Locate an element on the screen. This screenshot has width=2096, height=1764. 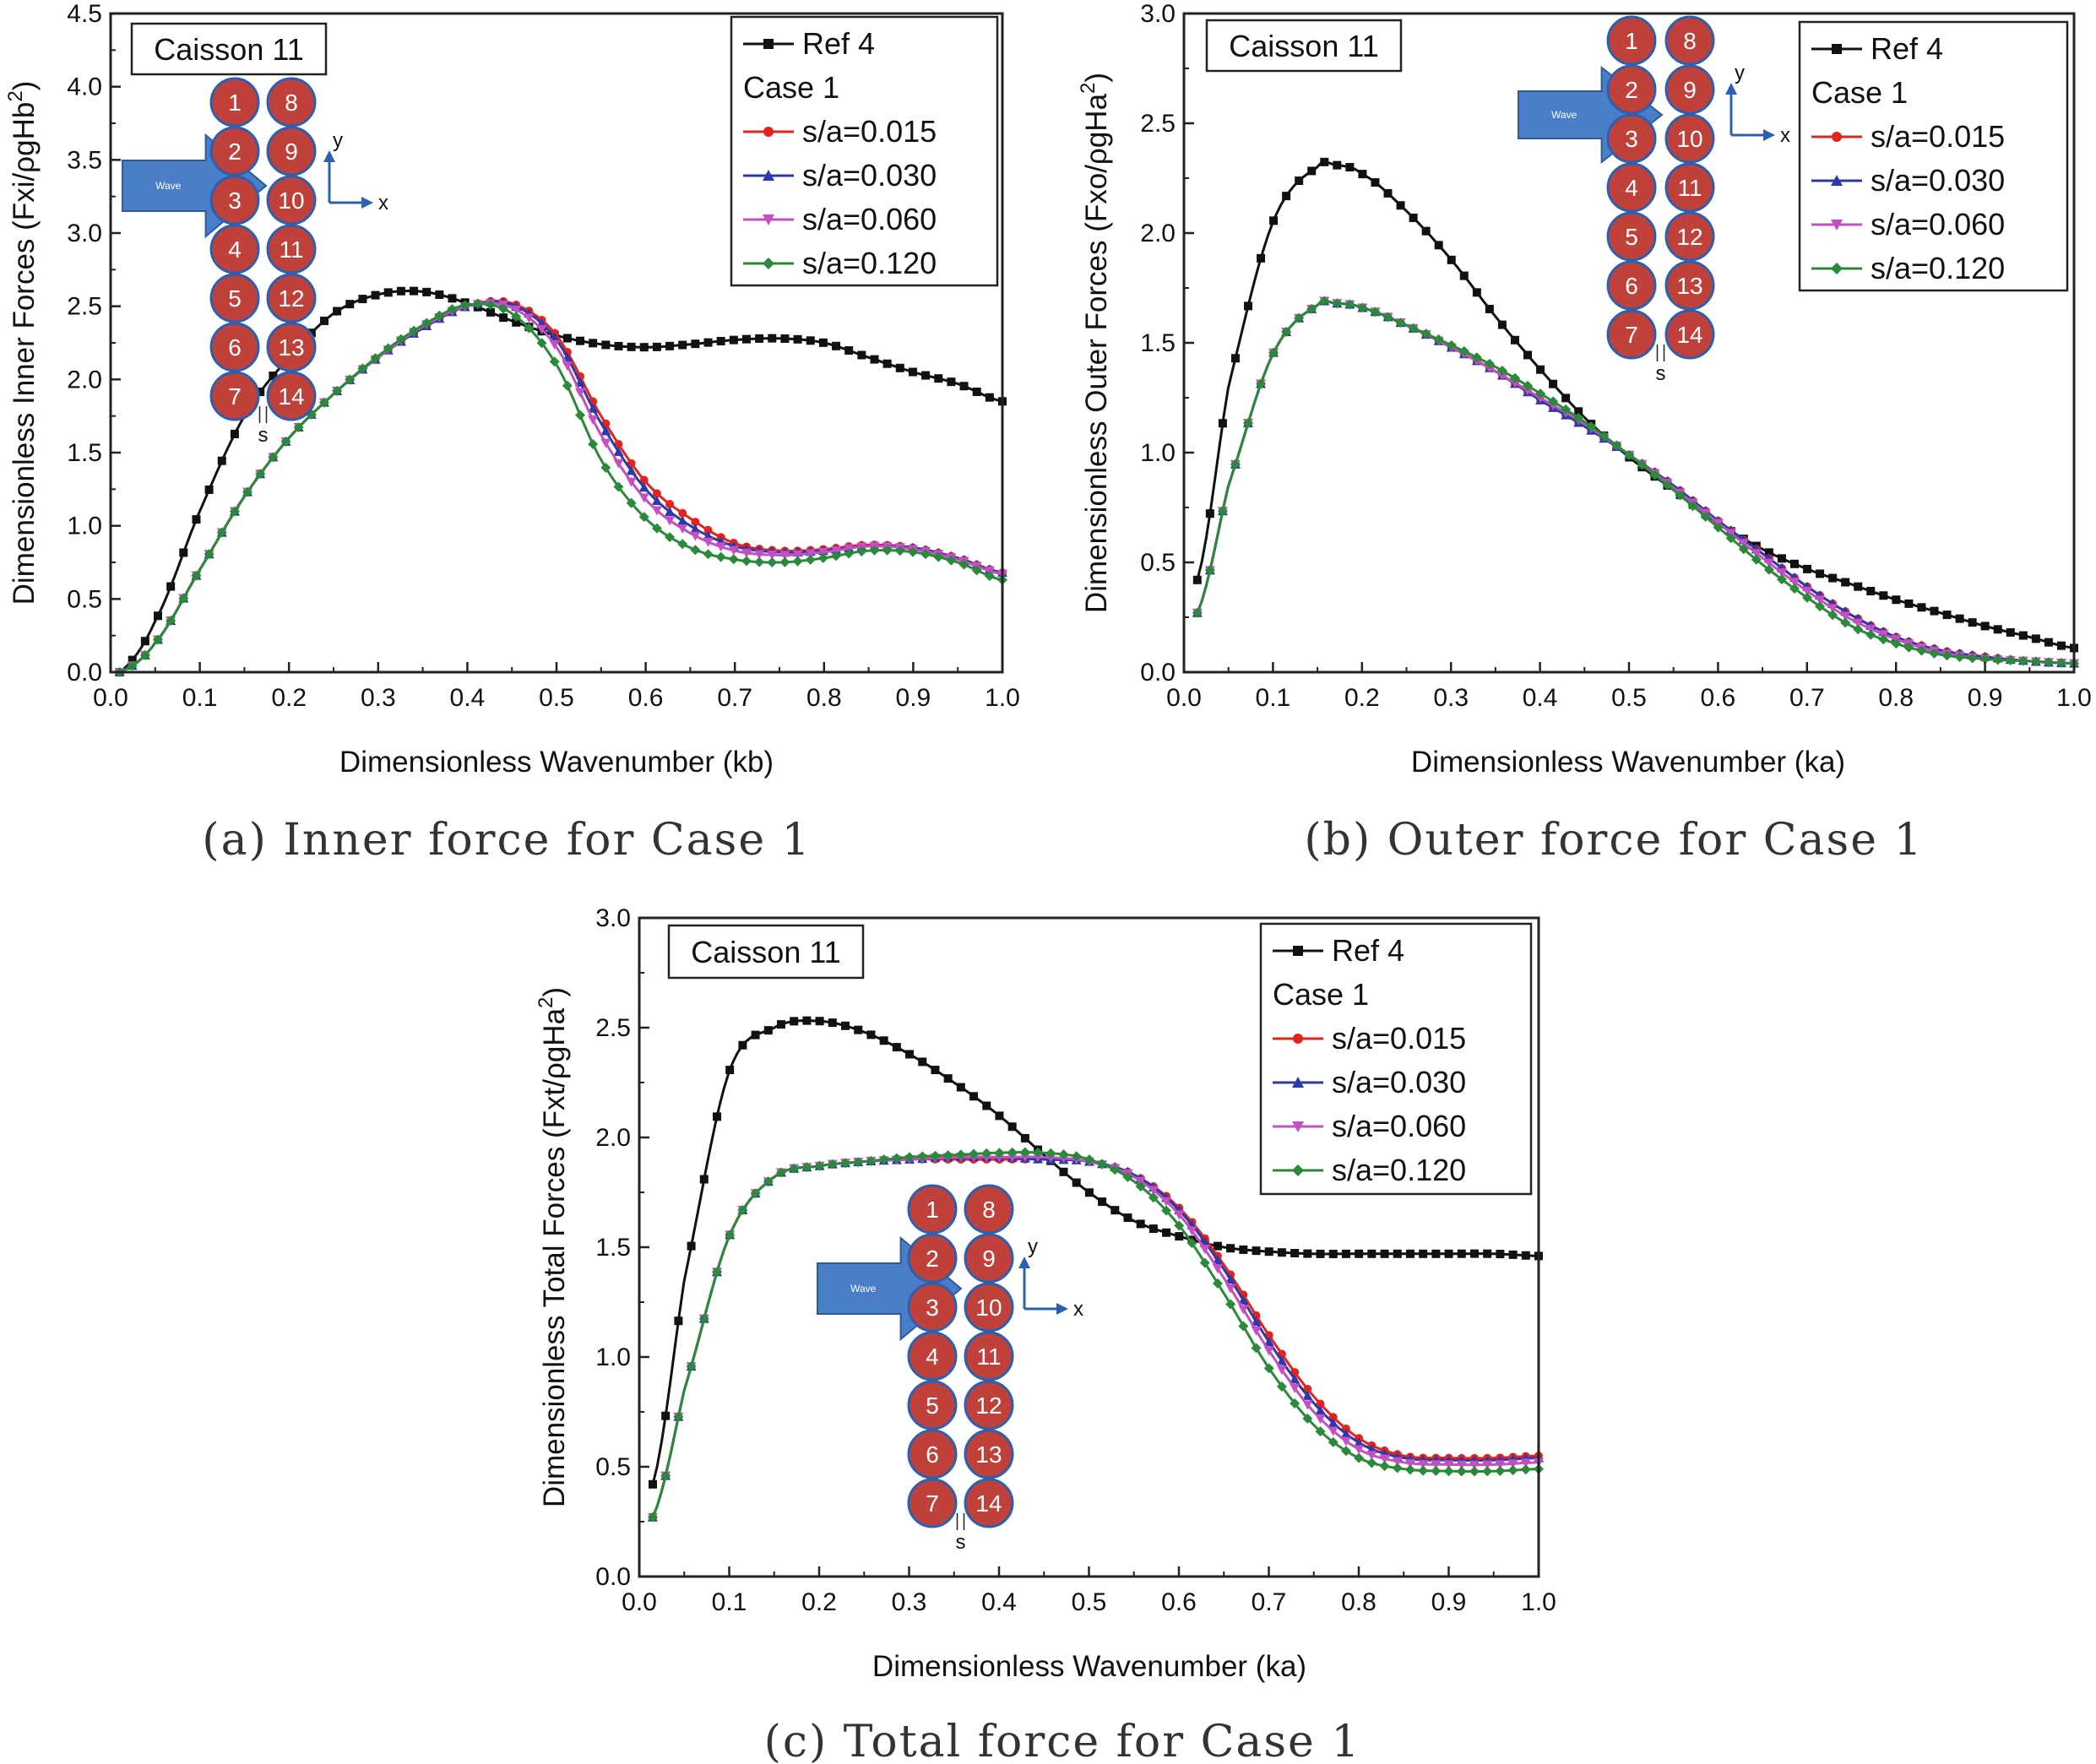
y-tick-label: 1.0 is located at coordinates (1158, 453).